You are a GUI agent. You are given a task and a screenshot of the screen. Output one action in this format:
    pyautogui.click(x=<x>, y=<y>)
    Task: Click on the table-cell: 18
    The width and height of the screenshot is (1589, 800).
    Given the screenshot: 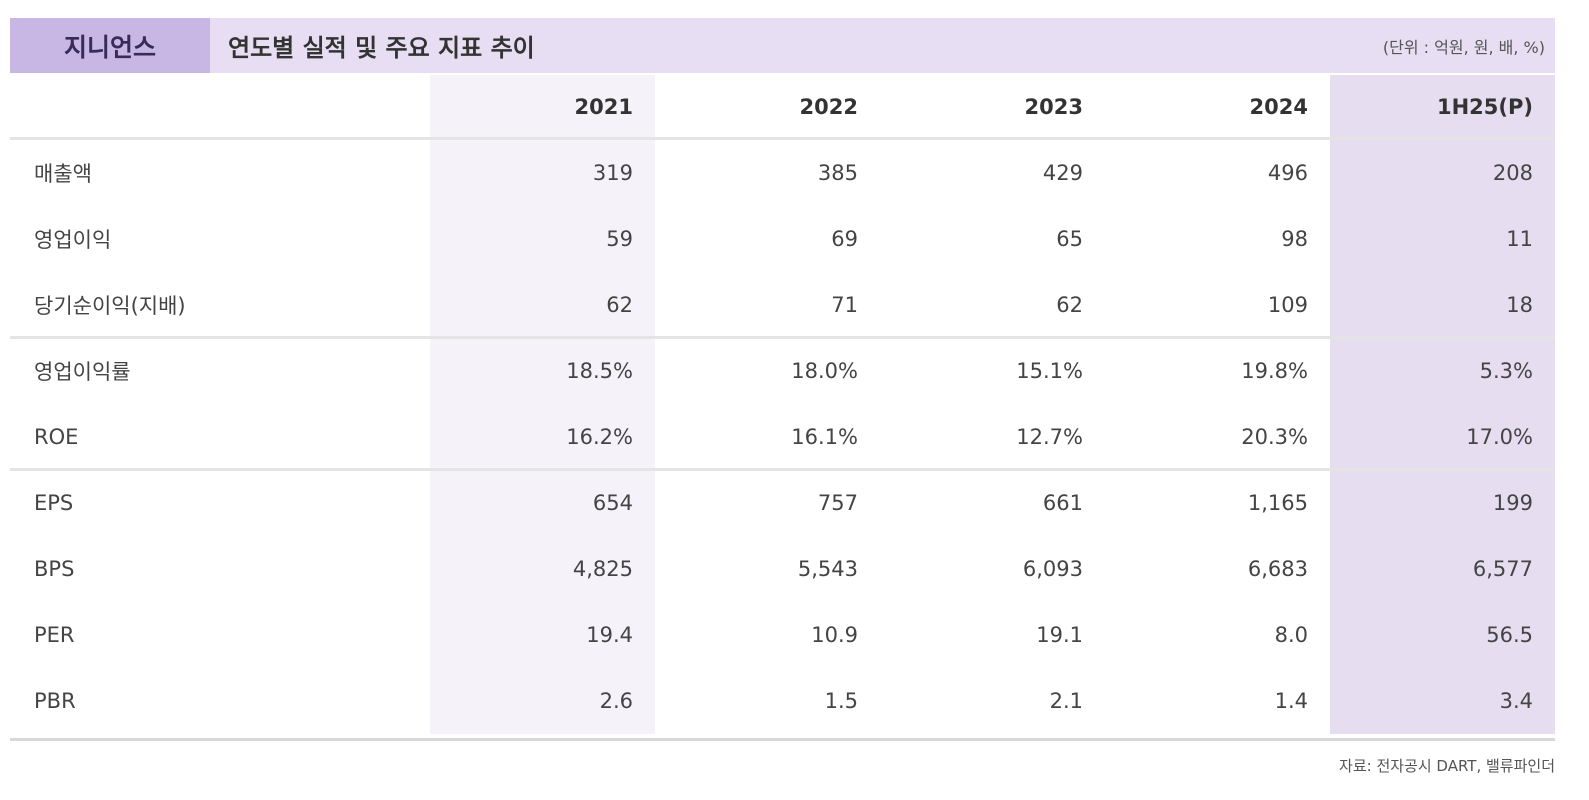 What is the action you would take?
    pyautogui.click(x=1519, y=305)
    